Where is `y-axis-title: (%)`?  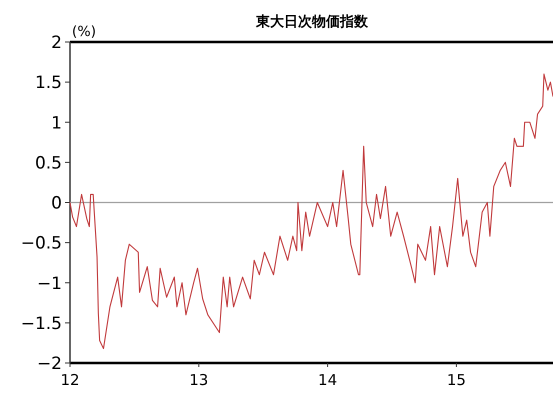 y-axis-title: (%) is located at coordinates (84, 32).